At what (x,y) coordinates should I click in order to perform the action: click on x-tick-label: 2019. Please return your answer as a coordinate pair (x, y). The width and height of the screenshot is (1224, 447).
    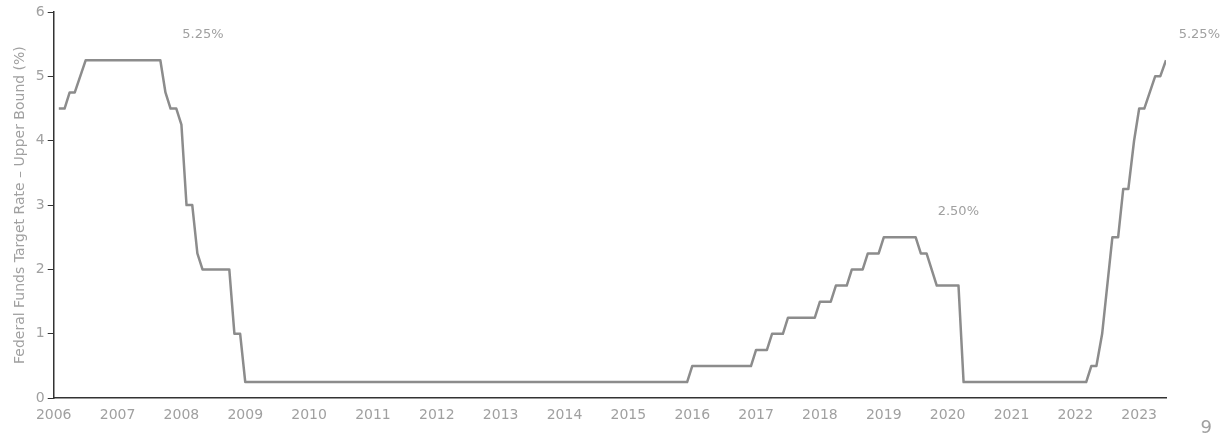
    Looking at the image, I should click on (883, 414).